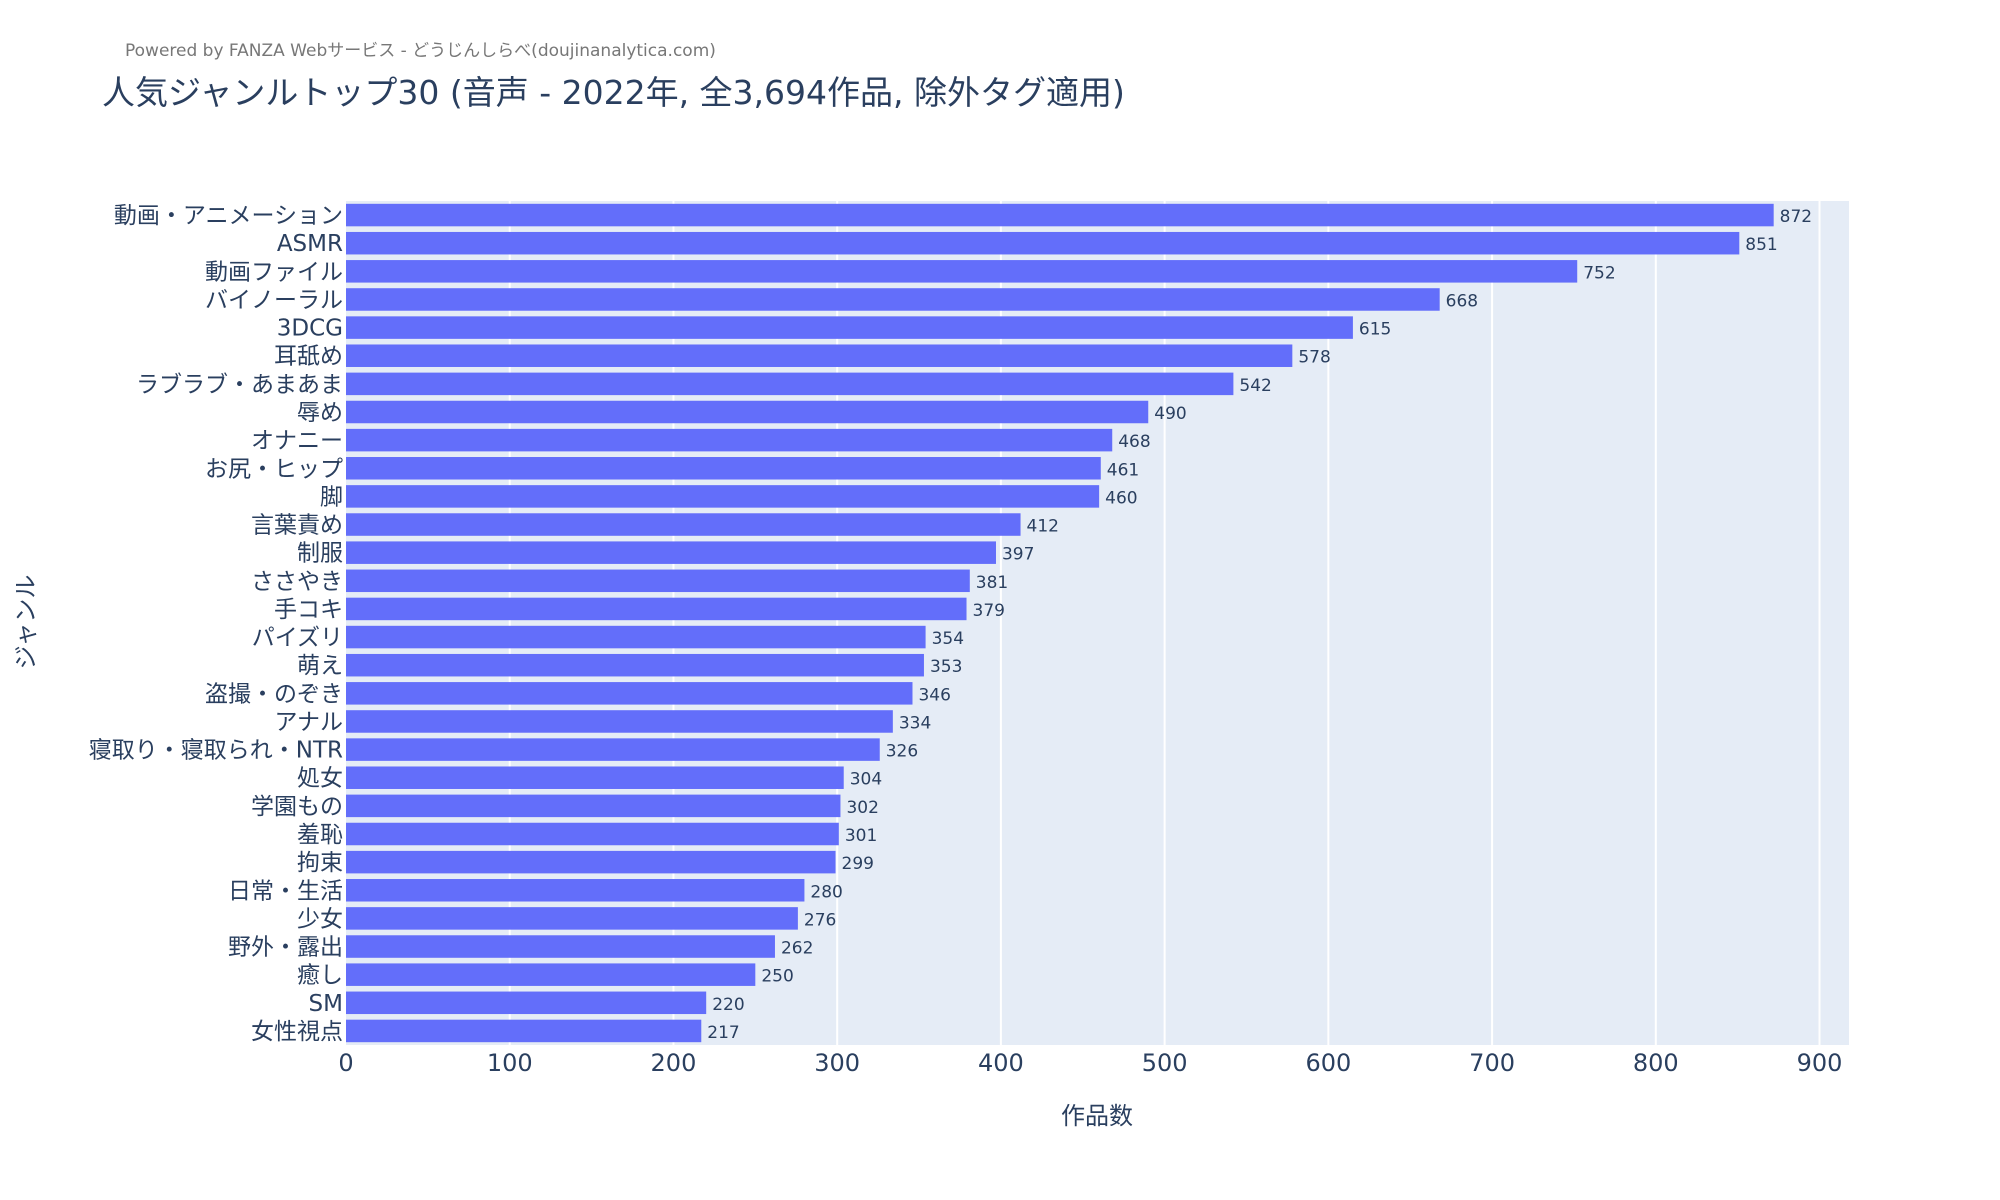  What do you see at coordinates (1134, 442) in the screenshot?
I see `data-label: 468` at bounding box center [1134, 442].